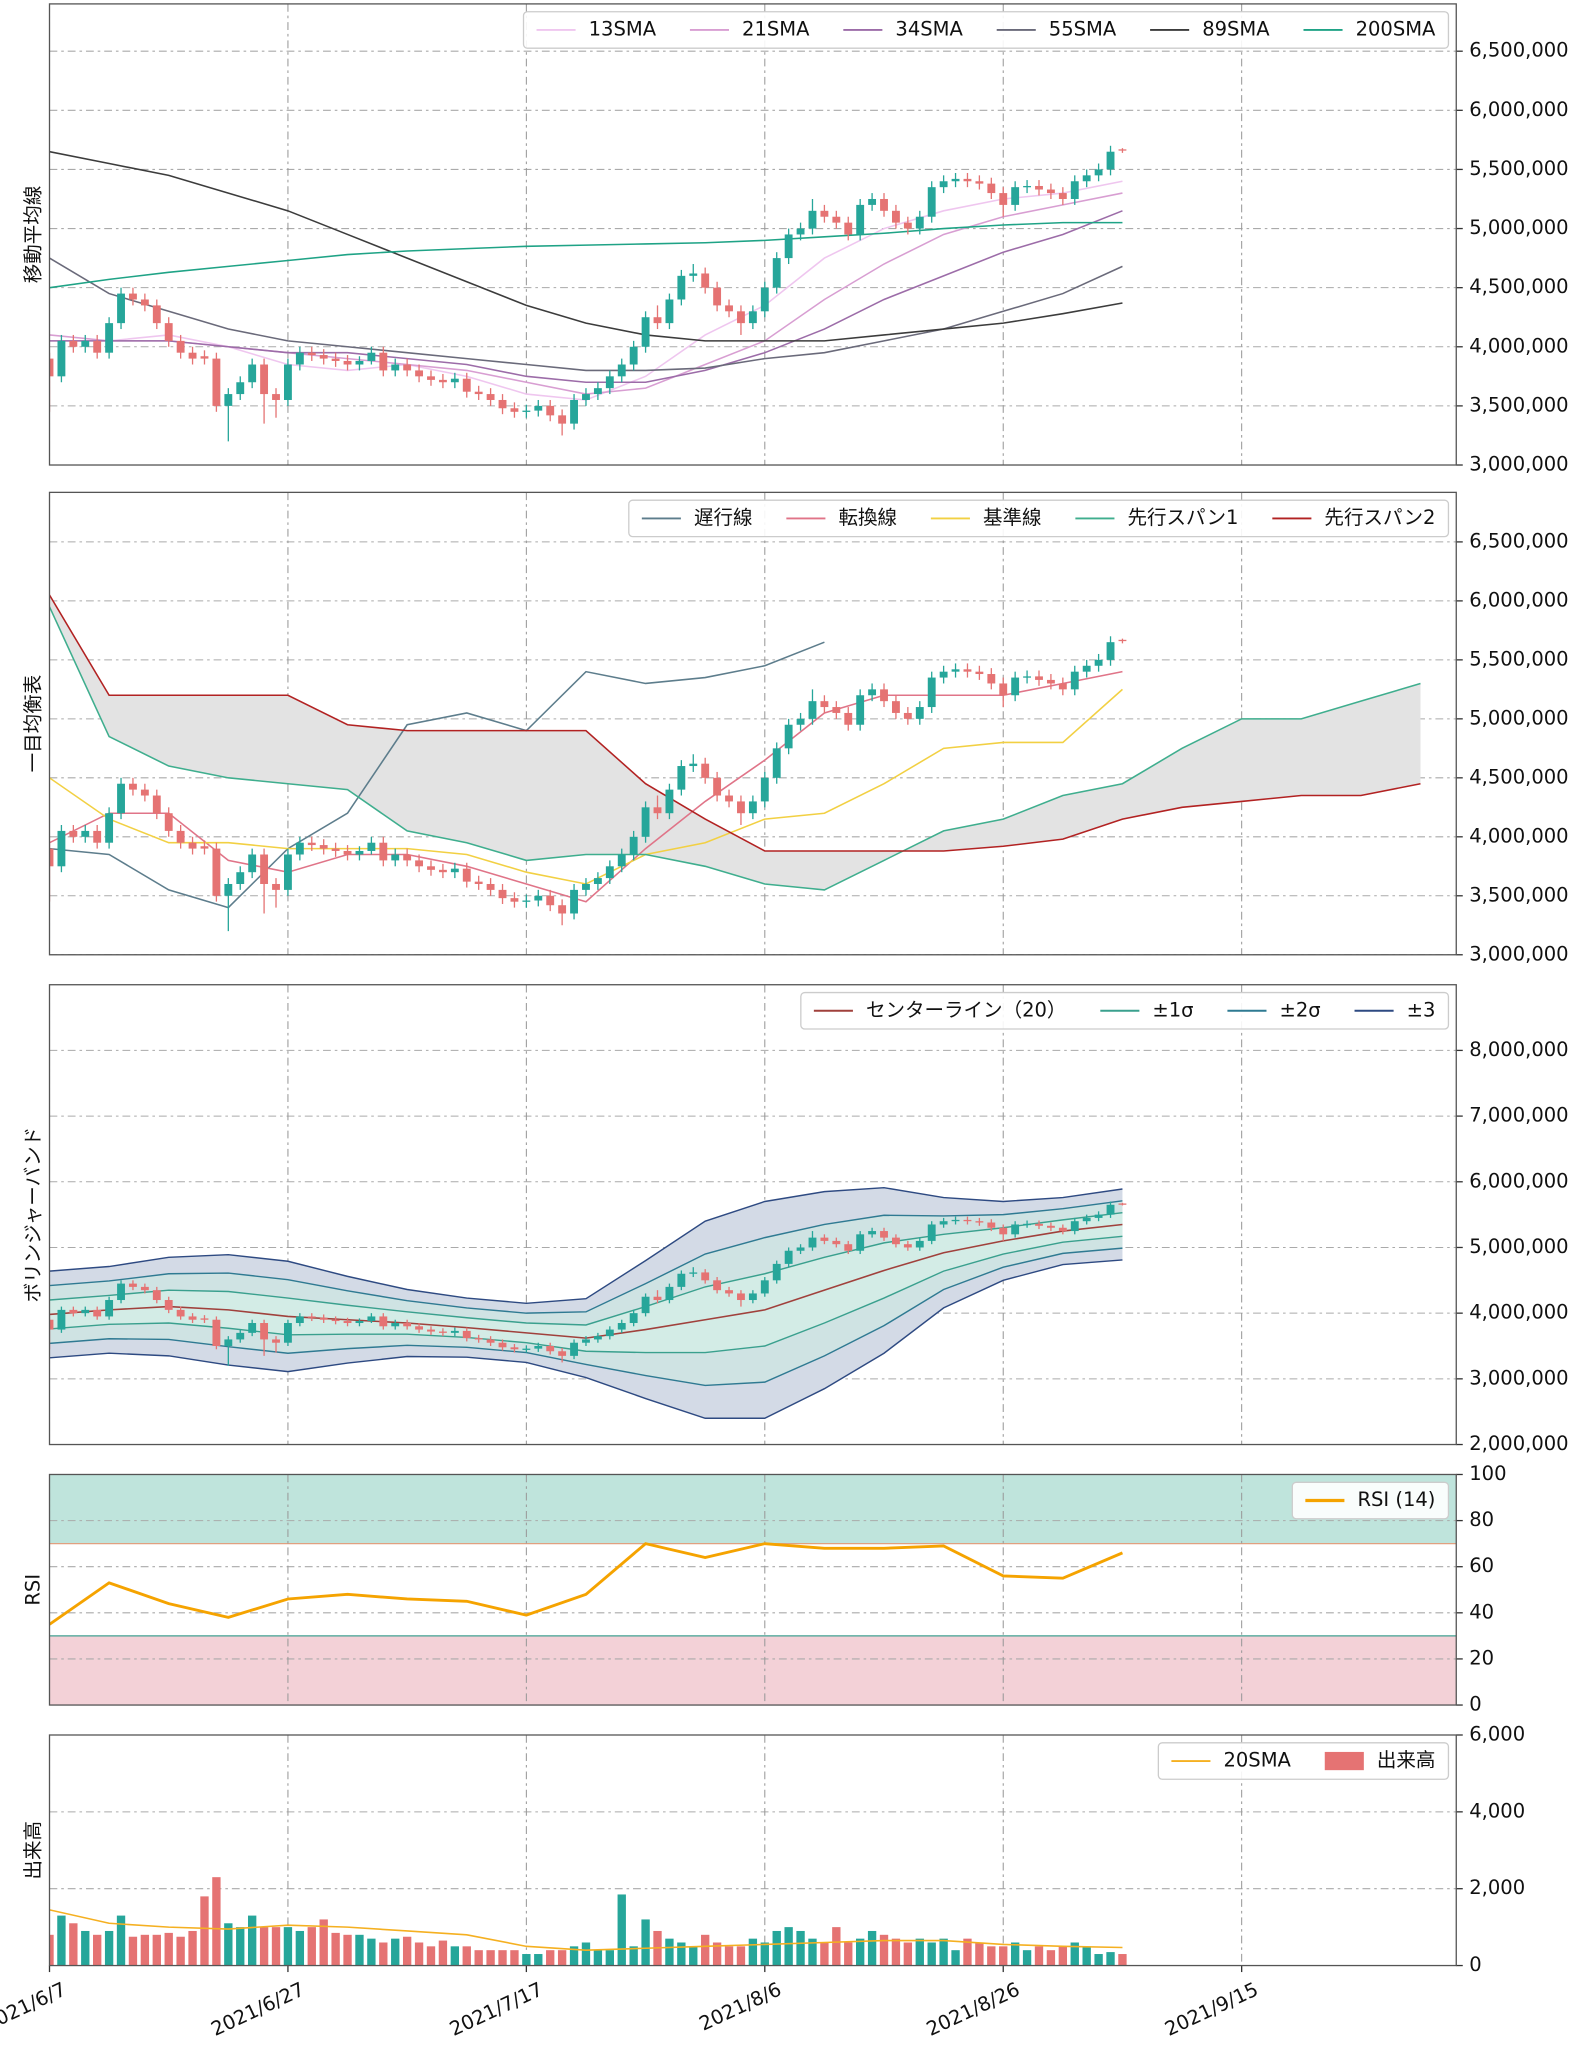  What do you see at coordinates (1396, 28) in the screenshot?
I see `legend-label: 200SMA` at bounding box center [1396, 28].